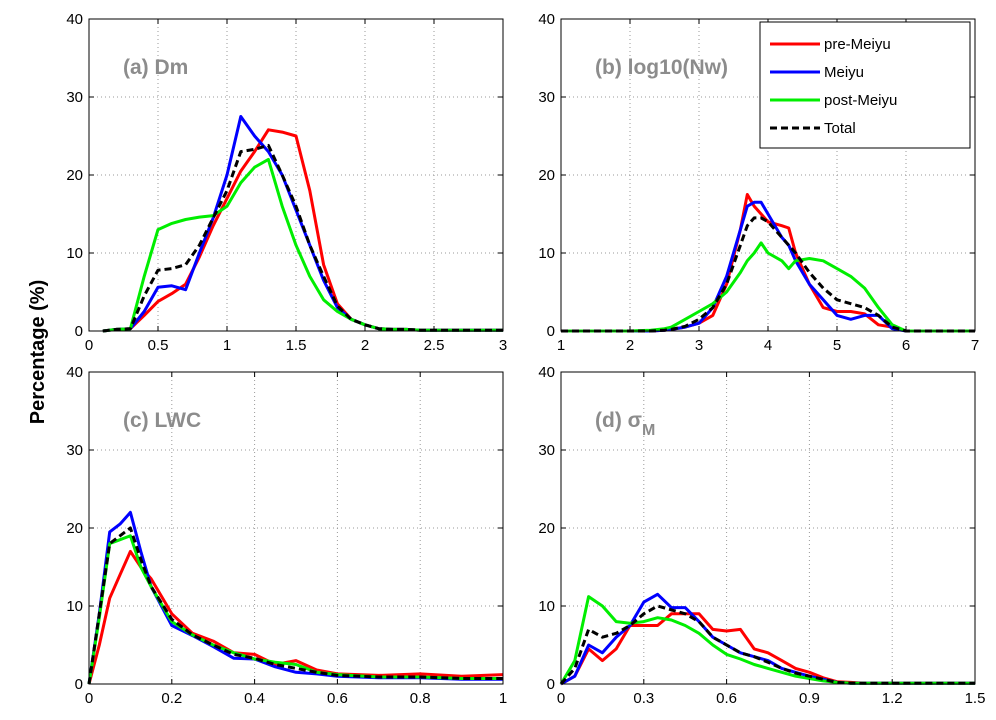 The image size is (996, 720). I want to click on legend-label-pre-meiyu: pre-Meiyu, so click(857, 44).